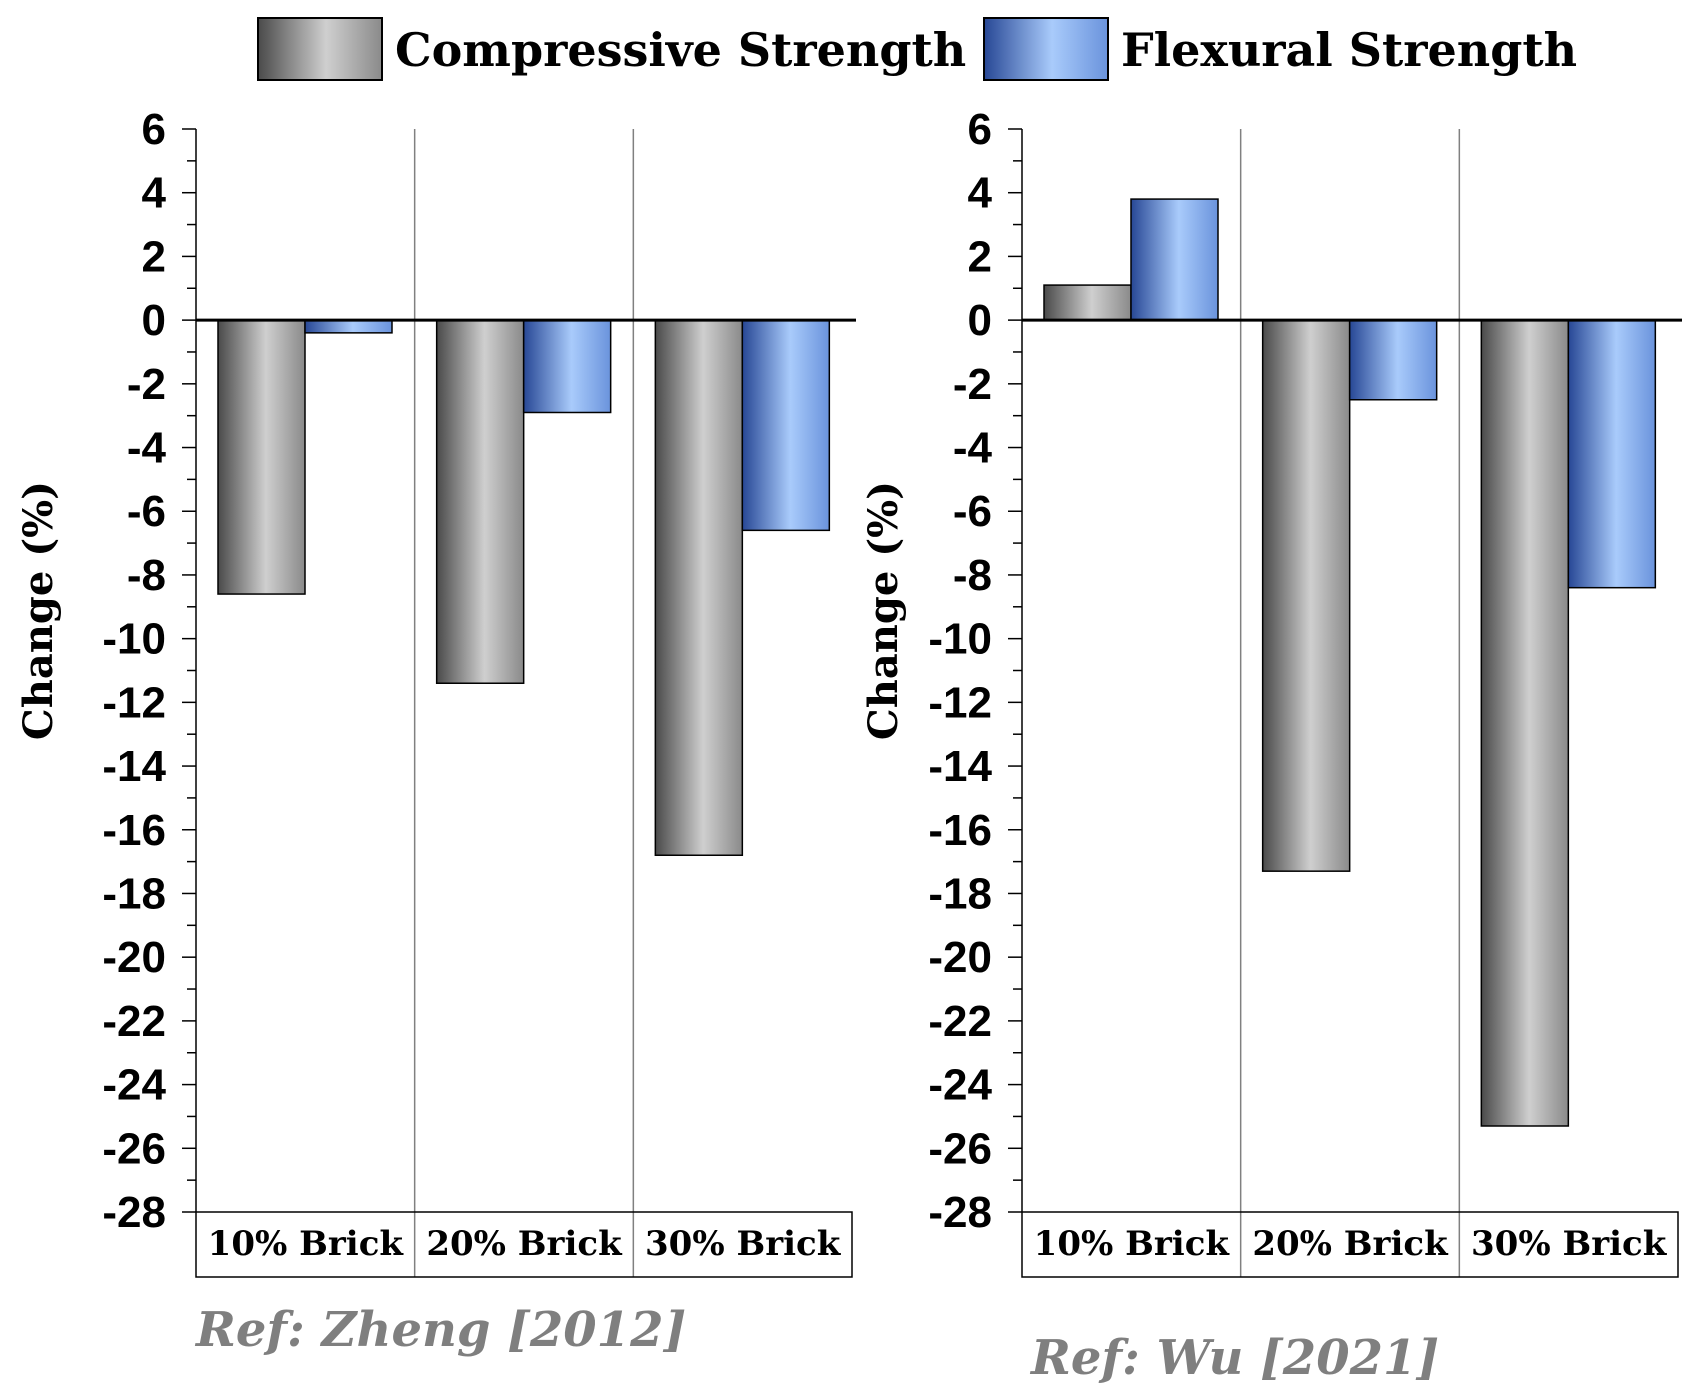  Describe the element at coordinates (320, 49) in the screenshot. I see `legend-swatch-compressive` at that location.